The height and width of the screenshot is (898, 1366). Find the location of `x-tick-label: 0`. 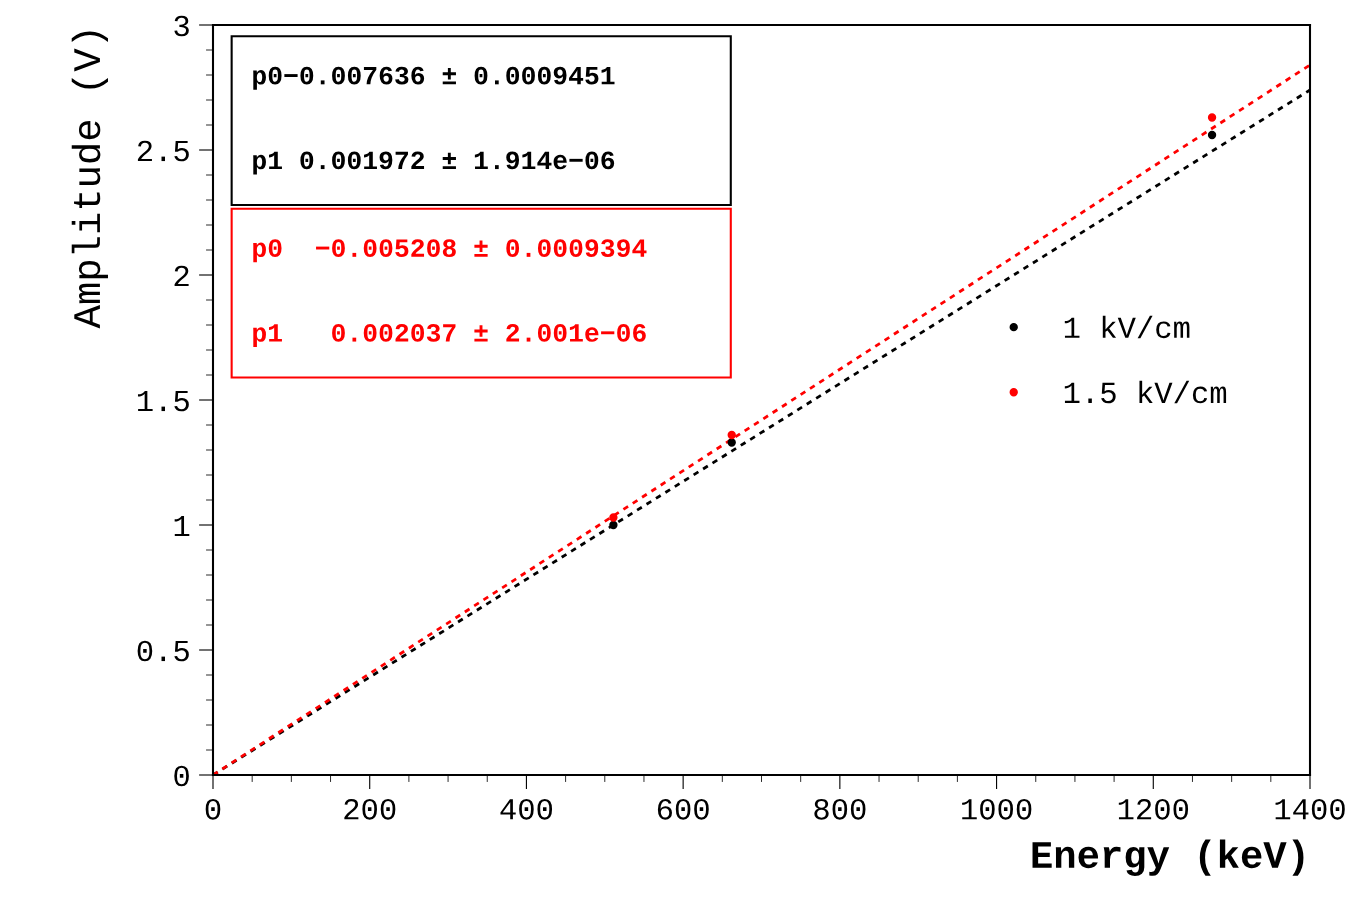

x-tick-label: 0 is located at coordinates (213, 809).